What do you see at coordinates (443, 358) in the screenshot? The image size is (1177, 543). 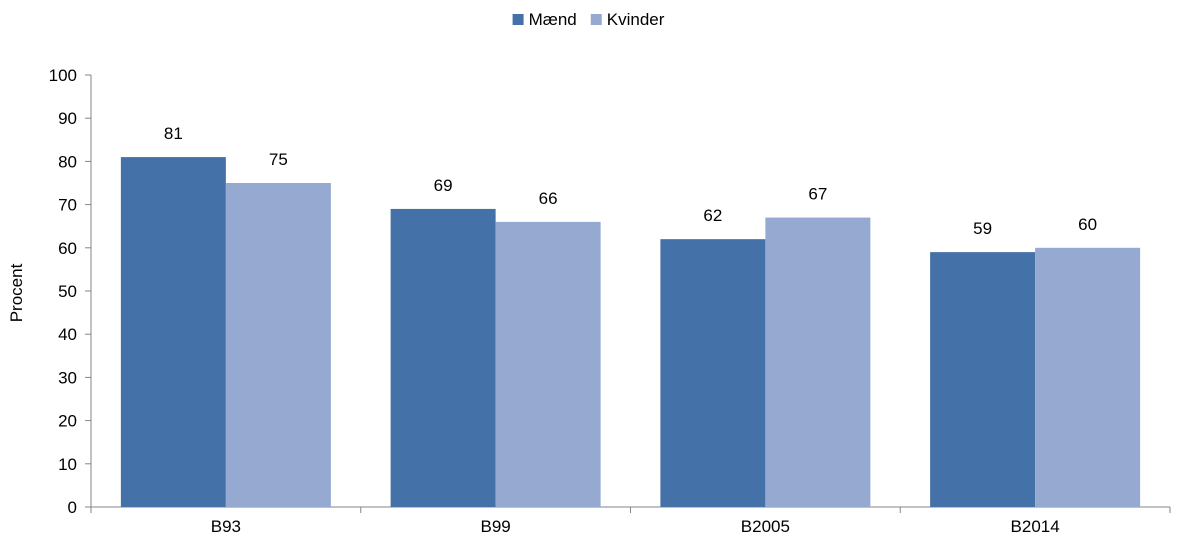 I see `bar-m-nd-b99` at bounding box center [443, 358].